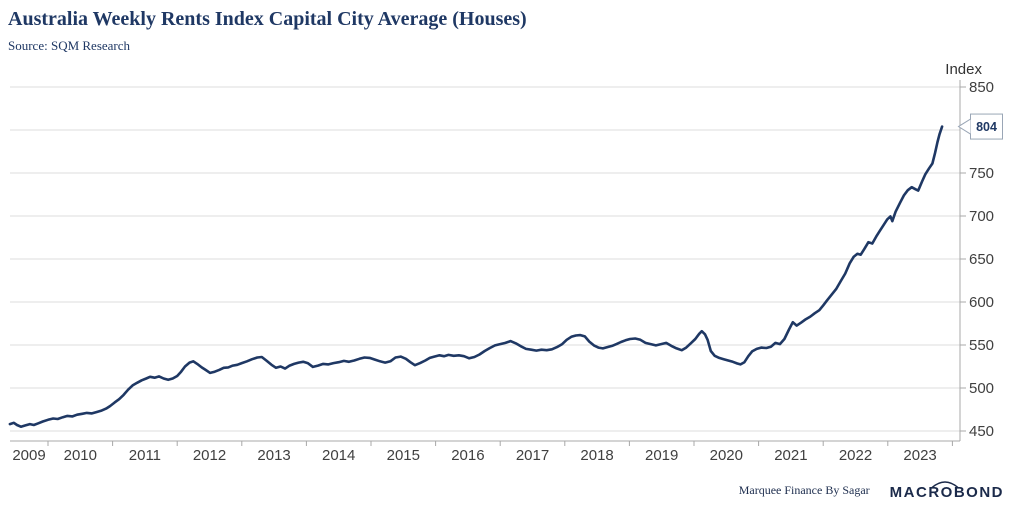 This screenshot has width=1012, height=506. What do you see at coordinates (981, 259) in the screenshot?
I see `y-tick-label: 650` at bounding box center [981, 259].